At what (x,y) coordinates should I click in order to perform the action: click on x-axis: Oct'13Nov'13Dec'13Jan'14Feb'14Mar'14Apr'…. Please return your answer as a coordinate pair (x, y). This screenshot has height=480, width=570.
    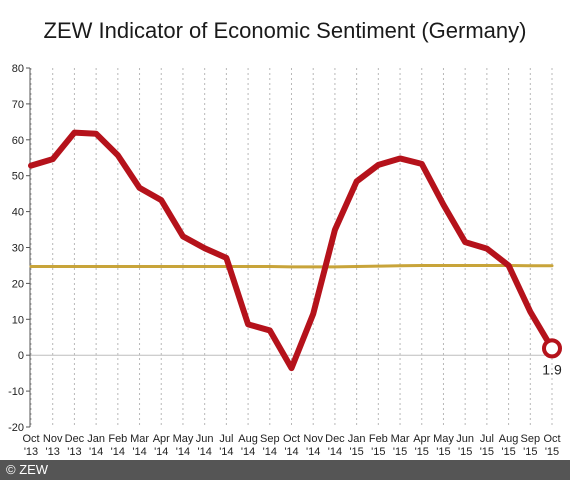
    Looking at the image, I should click on (291, 445).